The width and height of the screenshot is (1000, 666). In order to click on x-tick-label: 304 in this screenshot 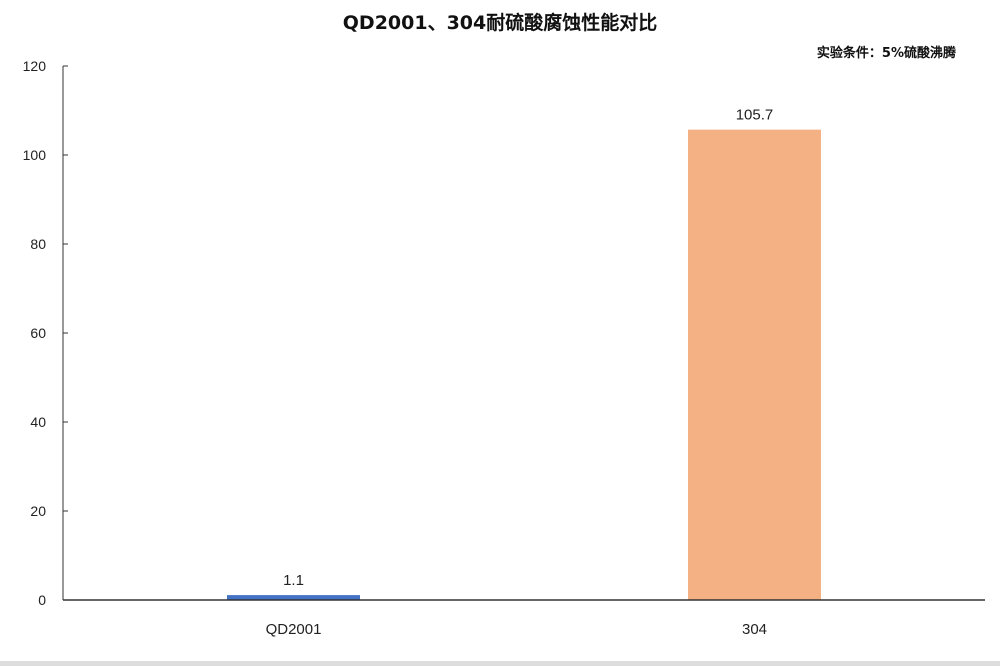, I will do `click(754, 629)`.